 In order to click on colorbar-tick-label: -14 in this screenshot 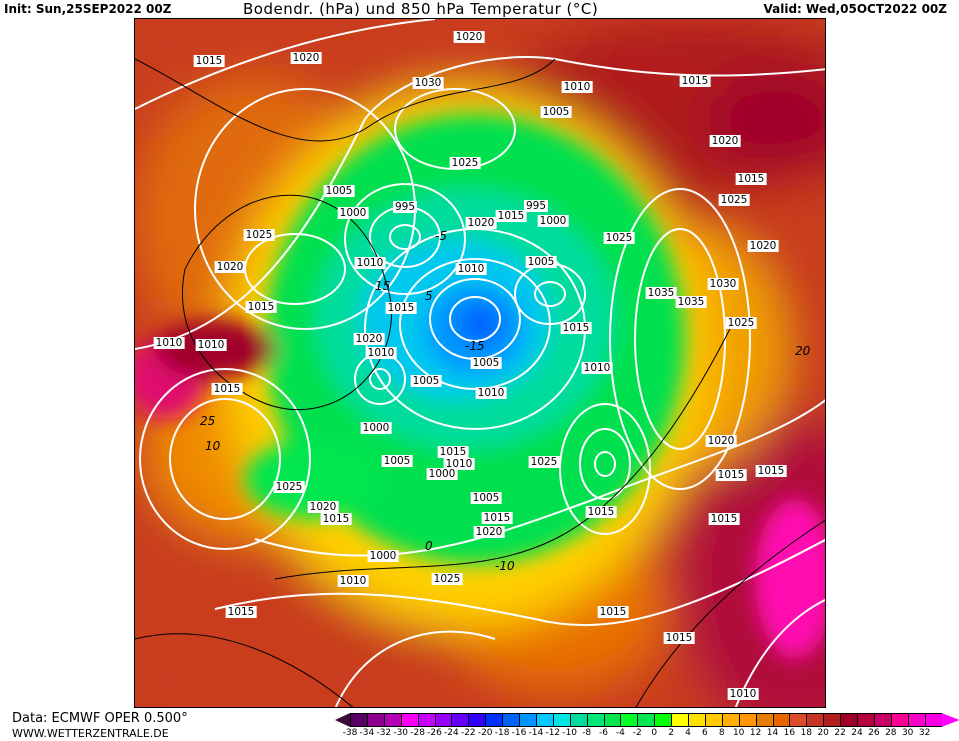, I will do `click(536, 733)`.